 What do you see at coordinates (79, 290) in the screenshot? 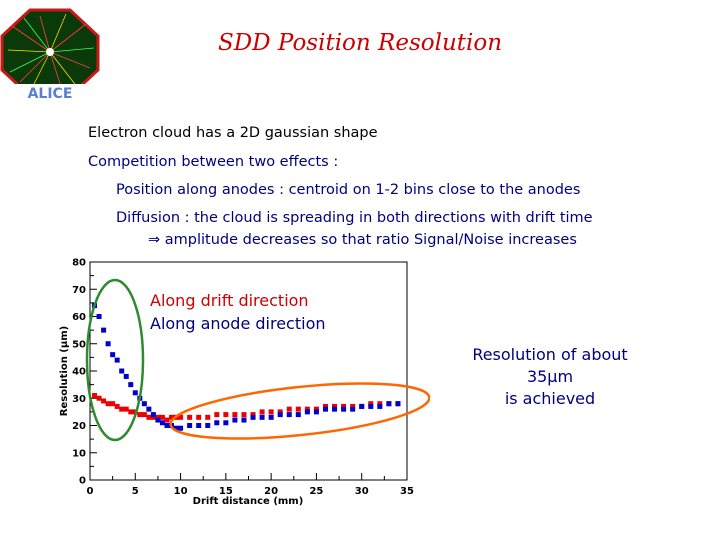
I see `y-tick-label: 70` at bounding box center [79, 290].